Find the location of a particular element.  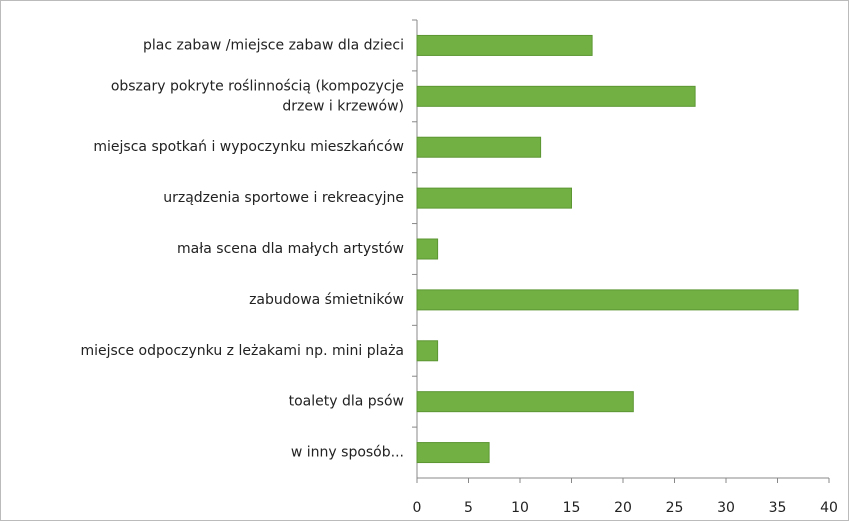

x-tick-label: 25 is located at coordinates (675, 508).